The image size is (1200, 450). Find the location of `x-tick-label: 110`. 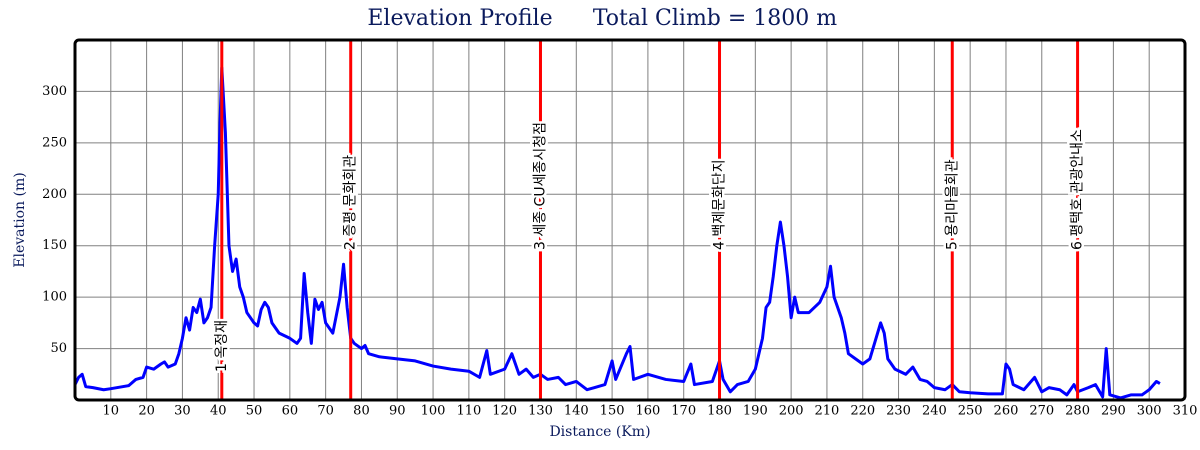

x-tick-label: 110 is located at coordinates (468, 411).